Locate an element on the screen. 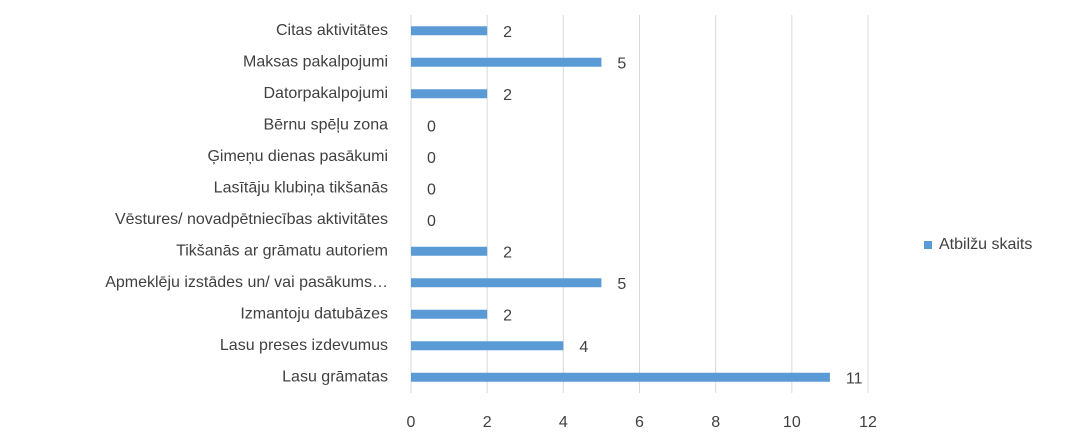 Image resolution: width=1072 pixels, height=441 pixels. x-tick-label: 8 is located at coordinates (715, 422).